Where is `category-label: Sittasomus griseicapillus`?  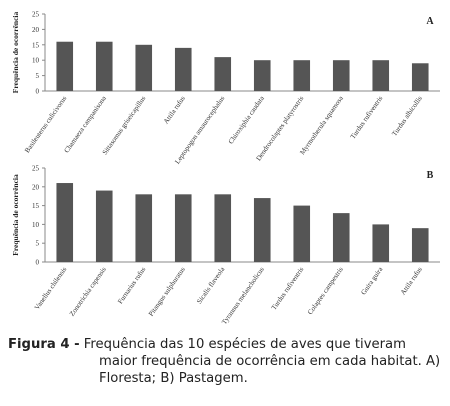
category-label: Sittasomus griseicapillus is located at coordinates (124, 125).